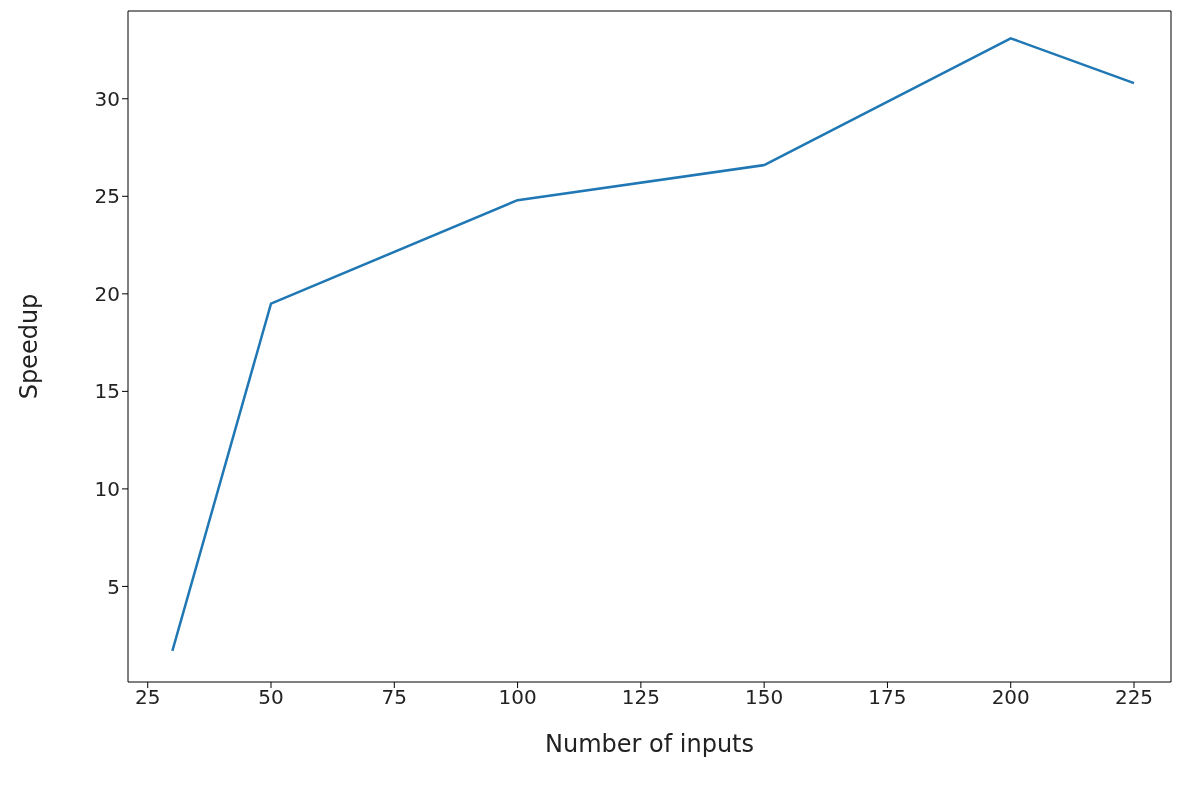 This screenshot has width=1184, height=790. I want to click on x-tick-label: 25, so click(148, 697).